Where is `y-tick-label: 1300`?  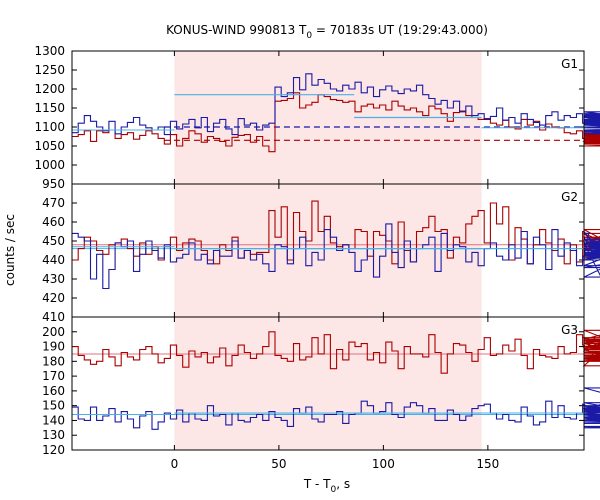 y-tick-label: 1300 is located at coordinates (49, 51).